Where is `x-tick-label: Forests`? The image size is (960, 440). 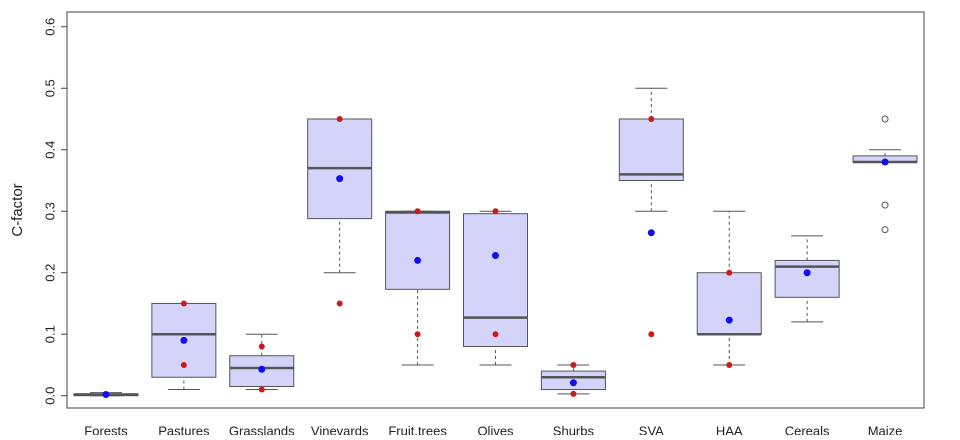 x-tick-label: Forests is located at coordinates (106, 429).